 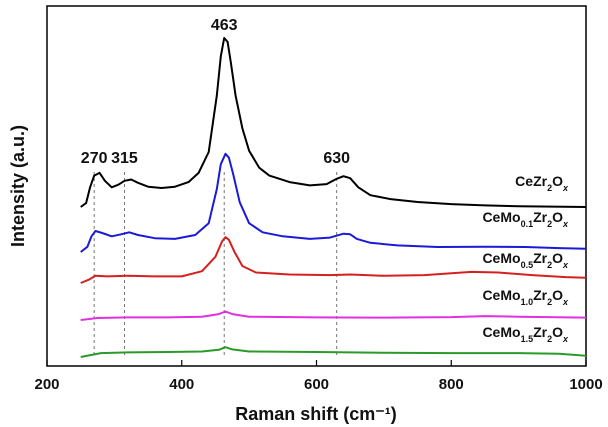 I want to click on peak-label: 630, so click(x=336, y=158).